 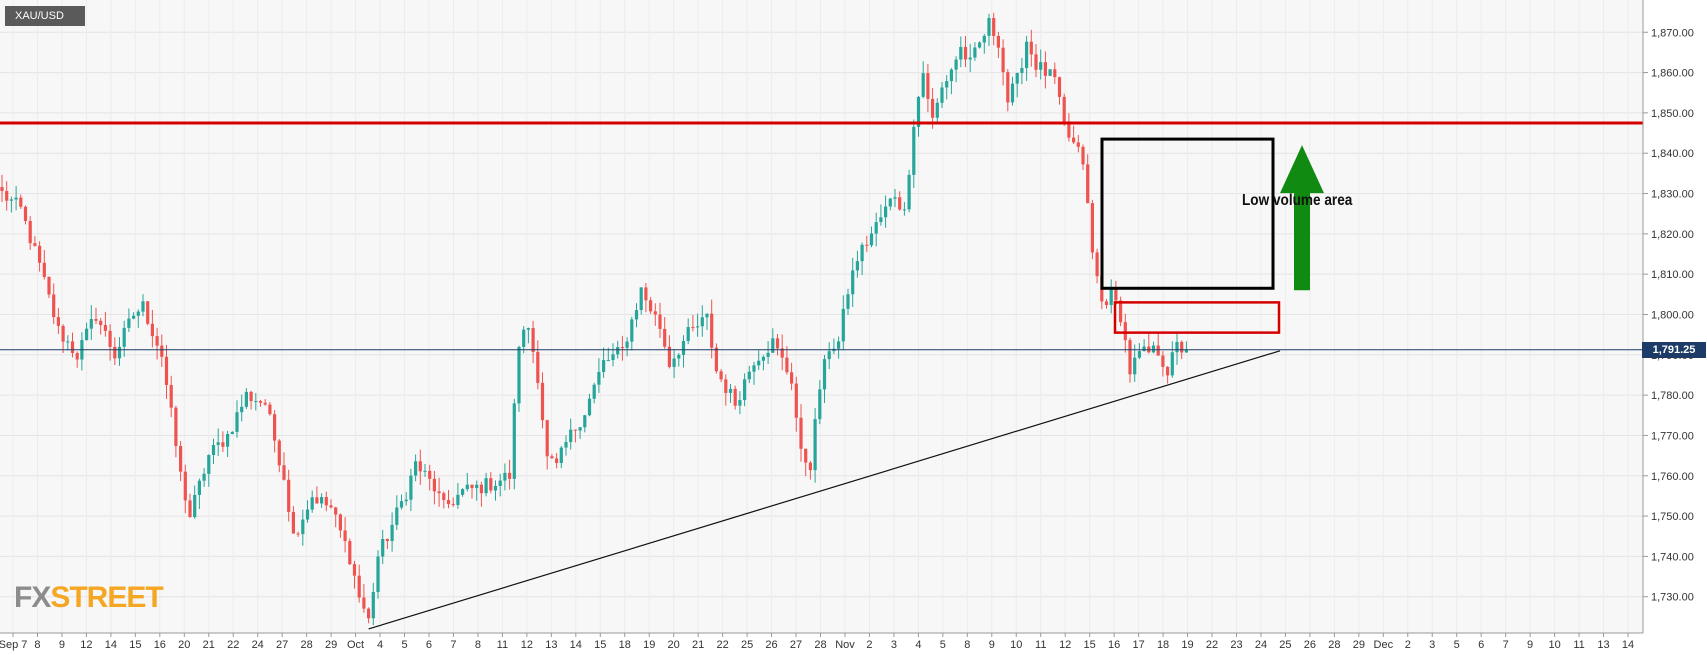 I want to click on y-tick-label: 1,840.00, so click(x=1672, y=154).